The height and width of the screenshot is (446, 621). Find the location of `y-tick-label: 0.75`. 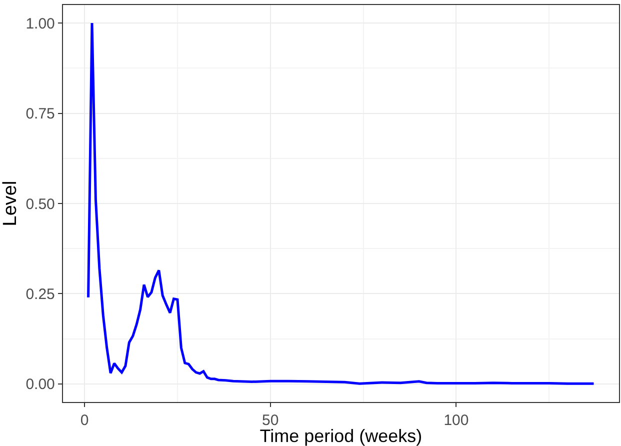

y-tick-label: 0.75 is located at coordinates (40, 114).